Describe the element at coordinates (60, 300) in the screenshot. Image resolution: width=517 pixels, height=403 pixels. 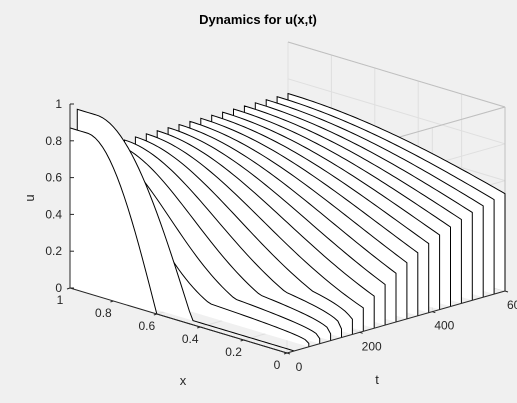
I see `x-tick-label: 1` at that location.